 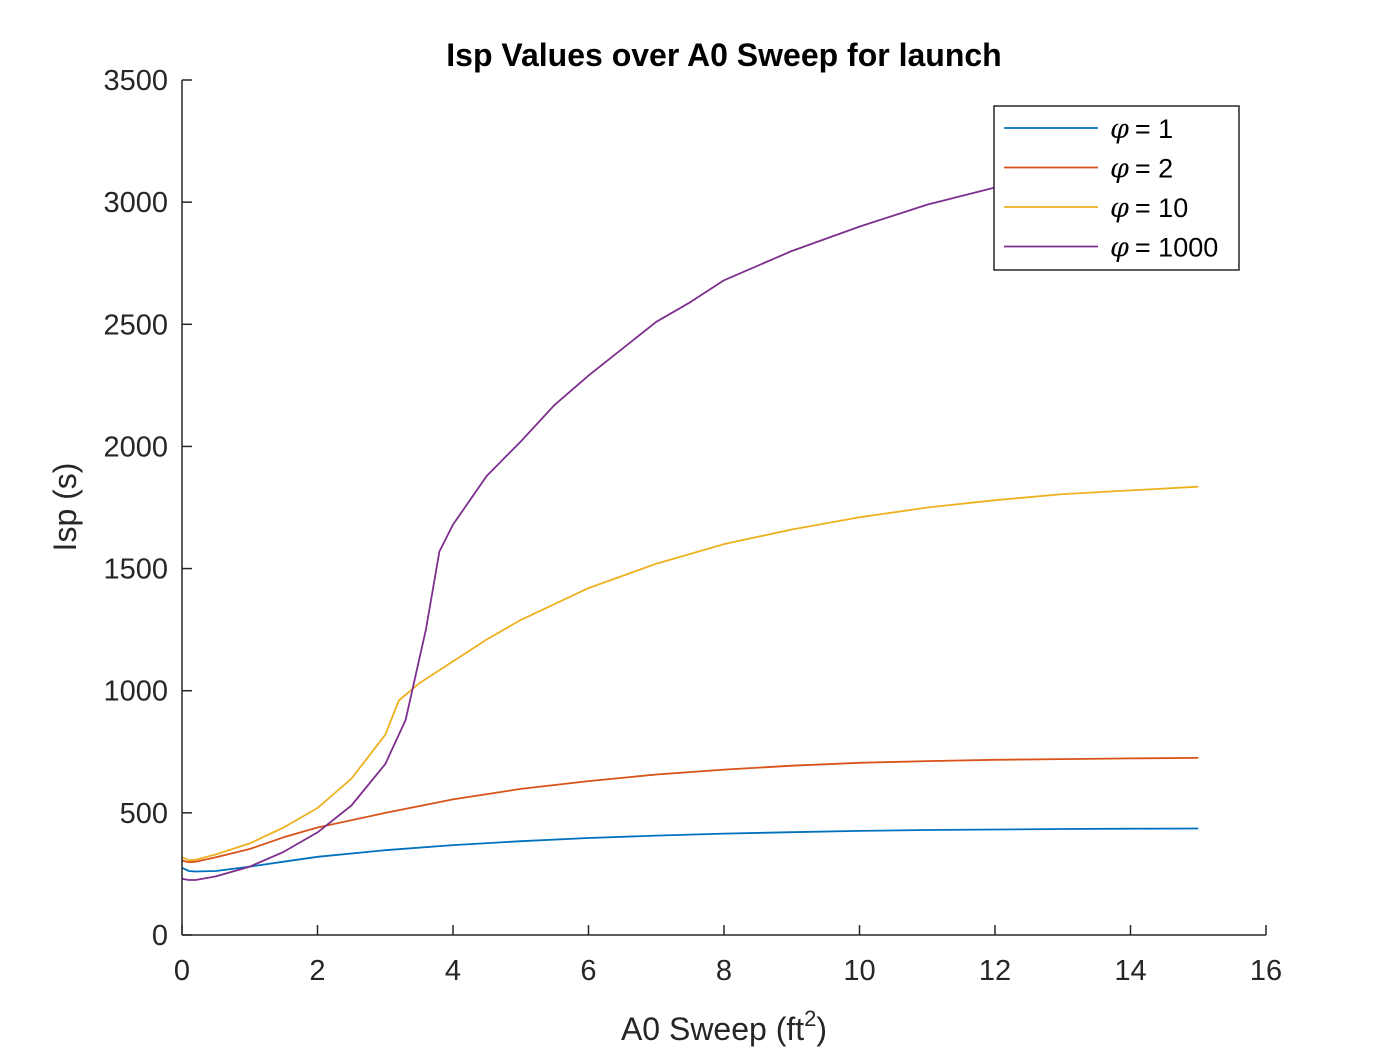 I want to click on legend-entry-2: φ = 2, so click(x=1141, y=169).